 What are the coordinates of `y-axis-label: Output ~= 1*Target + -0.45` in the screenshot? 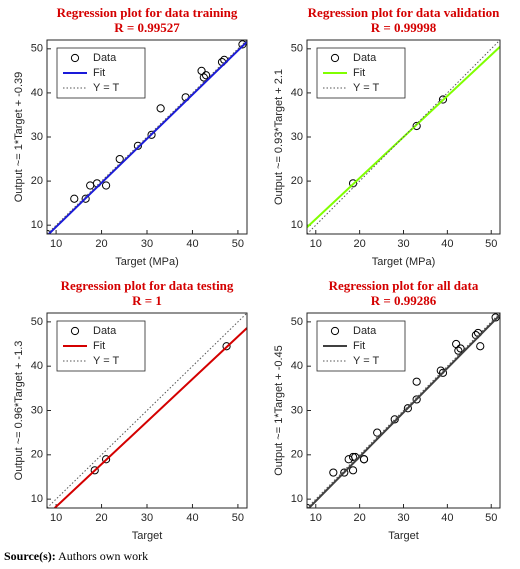 It's located at (279, 410).